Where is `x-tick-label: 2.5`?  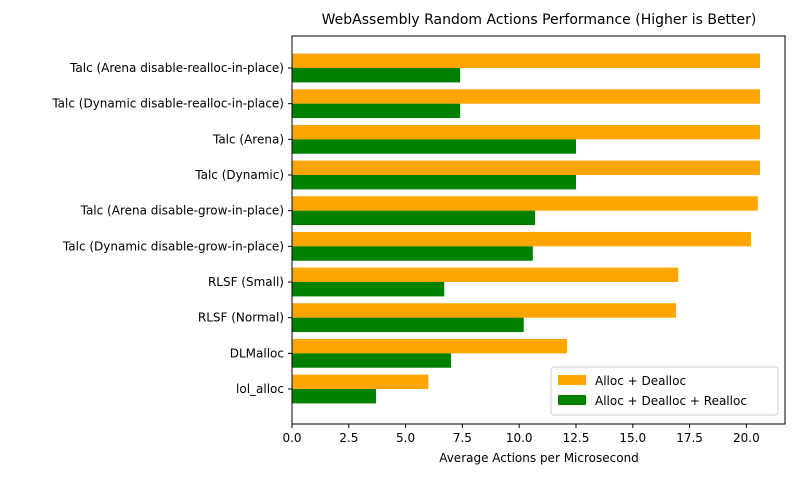 x-tick-label: 2.5 is located at coordinates (348, 438).